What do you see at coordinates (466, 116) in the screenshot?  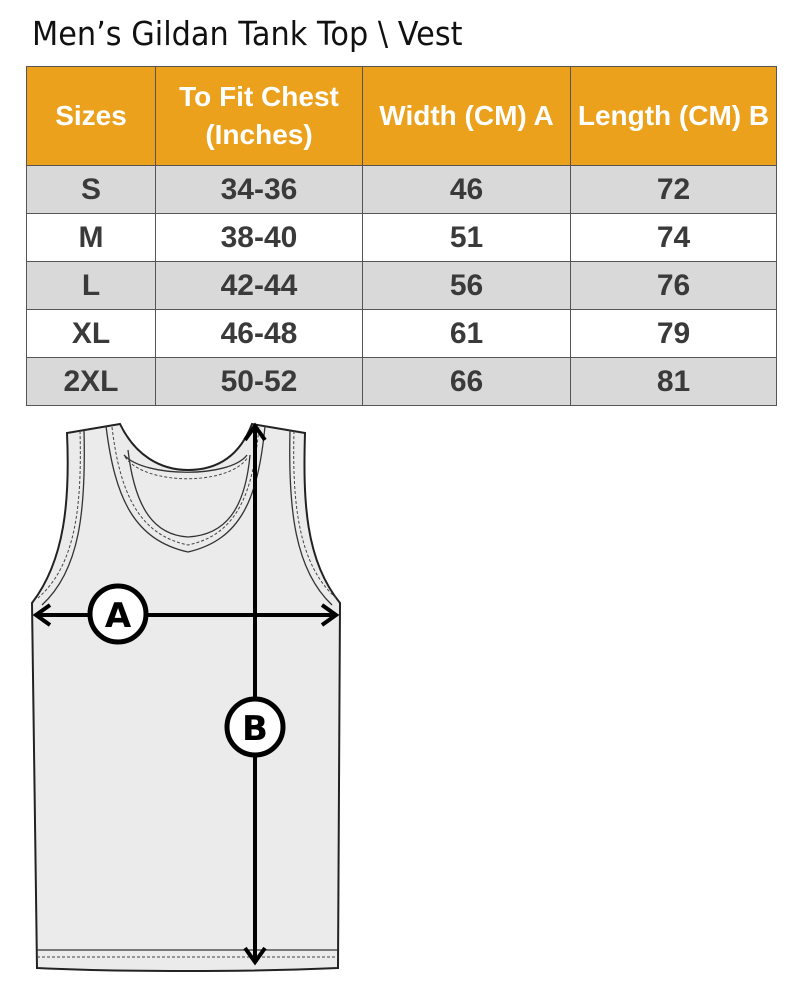 I see `header-width: Width (CM) A` at bounding box center [466, 116].